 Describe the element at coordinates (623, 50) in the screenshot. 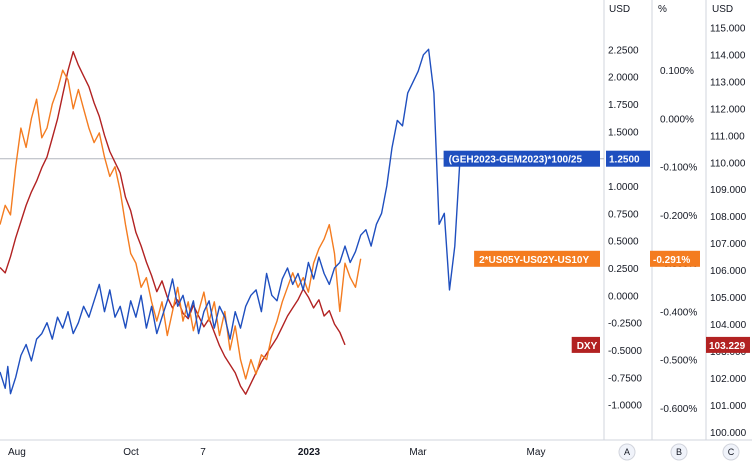

I see `axis-a-tick-0: 2.2500` at that location.